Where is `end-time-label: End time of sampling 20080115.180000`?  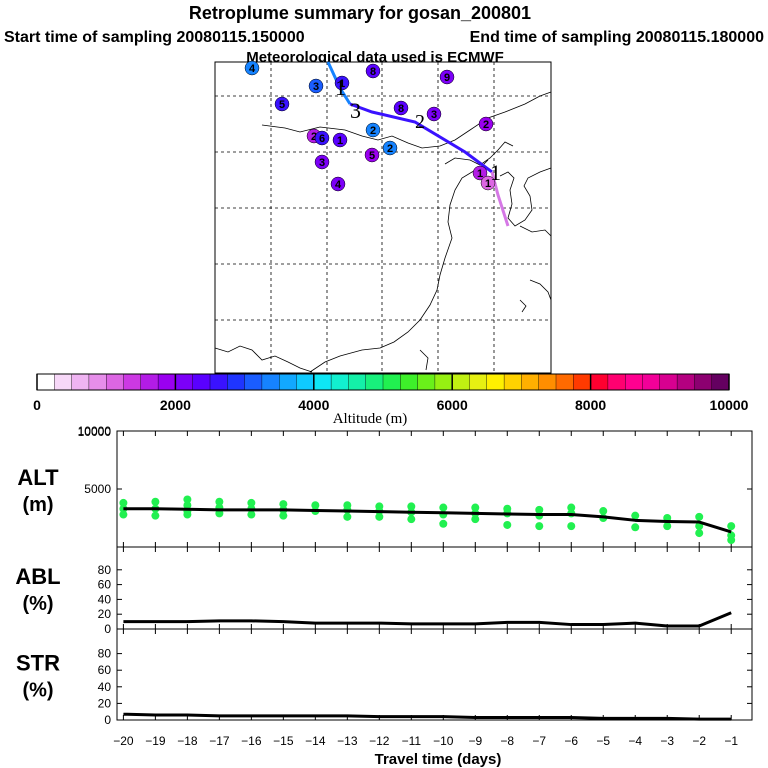
end-time-label: End time of sampling 20080115.180000 is located at coordinates (617, 37).